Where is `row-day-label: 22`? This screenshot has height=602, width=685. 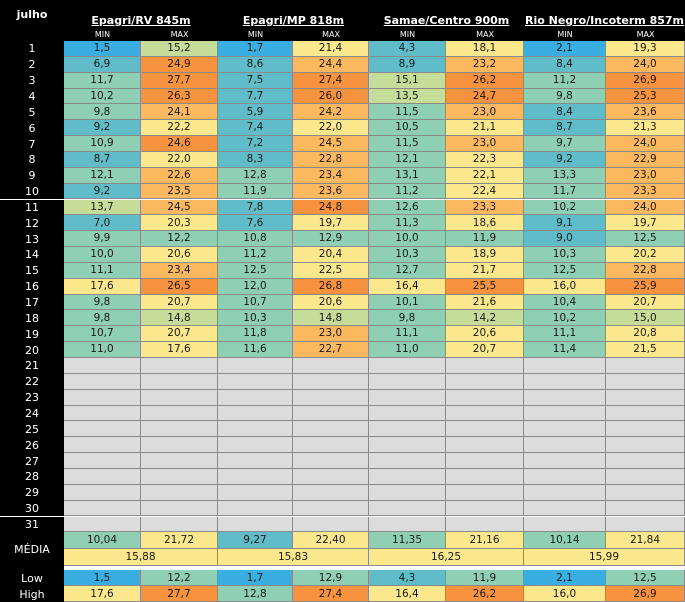 row-day-label: 22 is located at coordinates (32, 381).